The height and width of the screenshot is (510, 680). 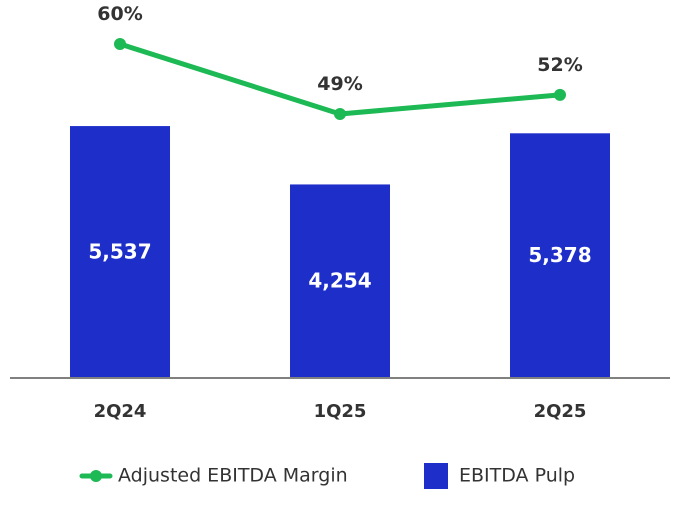 What do you see at coordinates (233, 476) in the screenshot?
I see `legend-label-adjusted-ebitda-margin: Adjusted EBITDA Margin` at bounding box center [233, 476].